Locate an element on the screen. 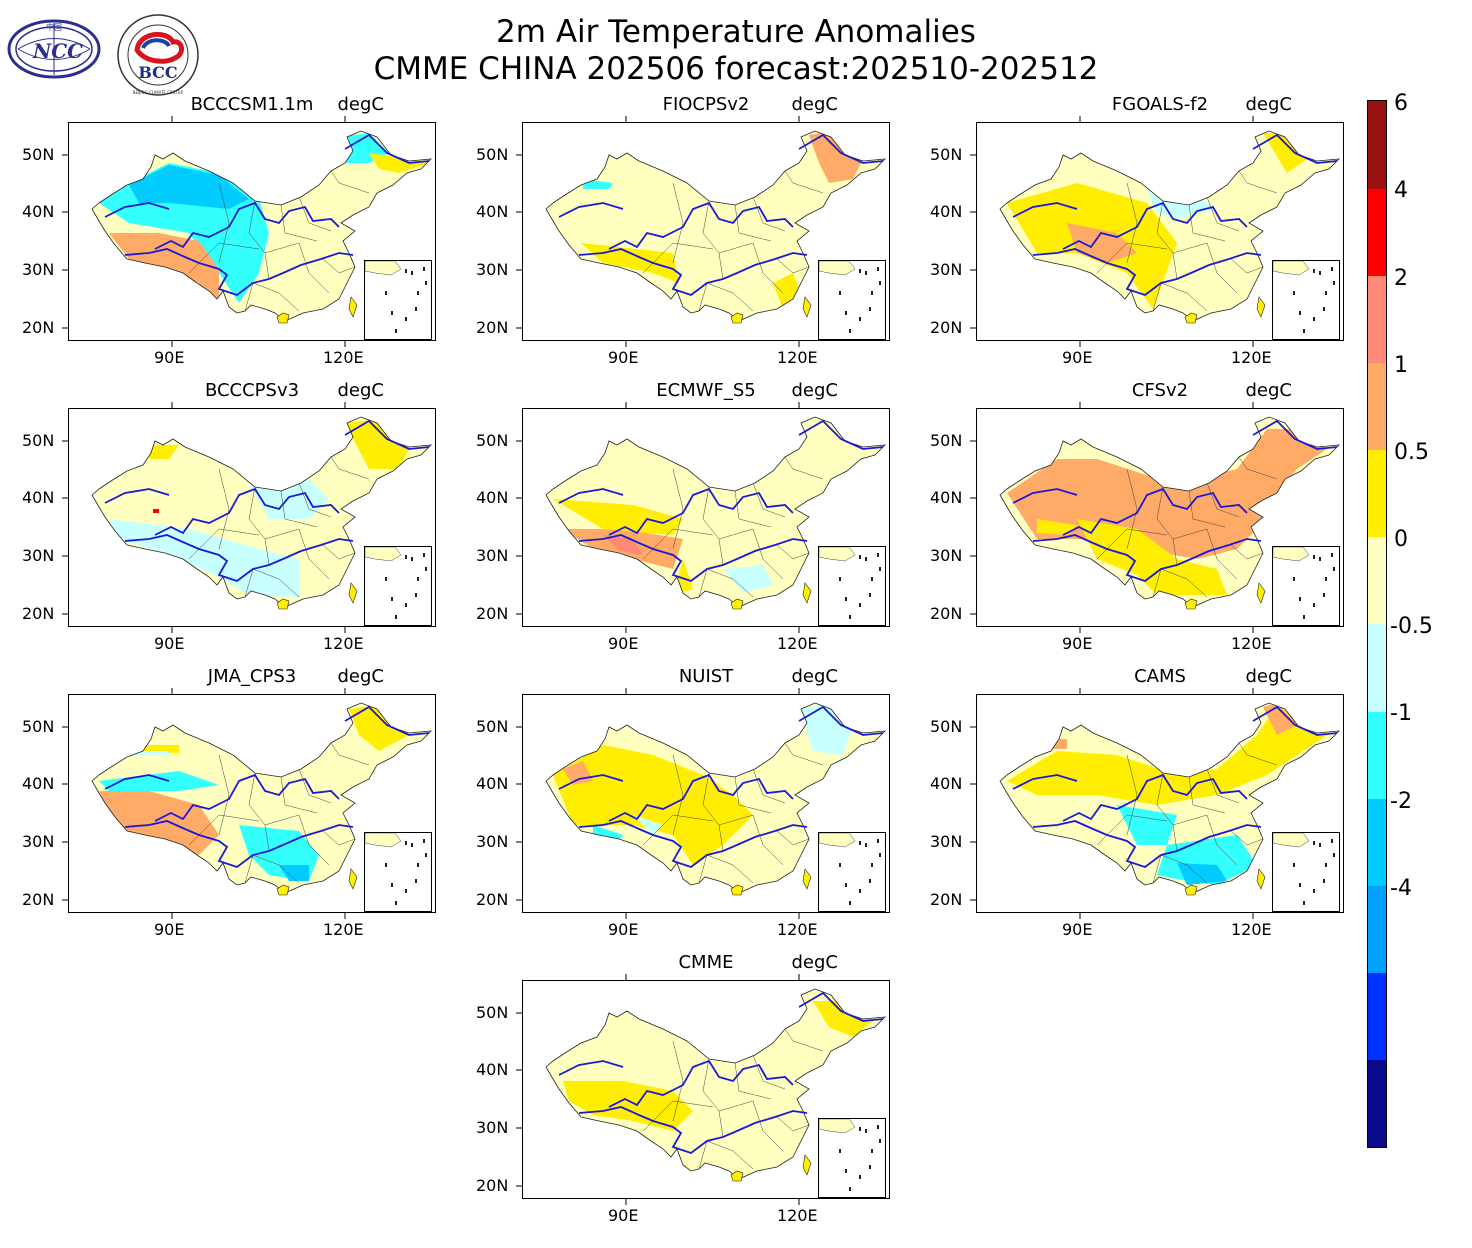 The height and width of the screenshot is (1248, 1472). inset-coast is located at coordinates (837, 1126).